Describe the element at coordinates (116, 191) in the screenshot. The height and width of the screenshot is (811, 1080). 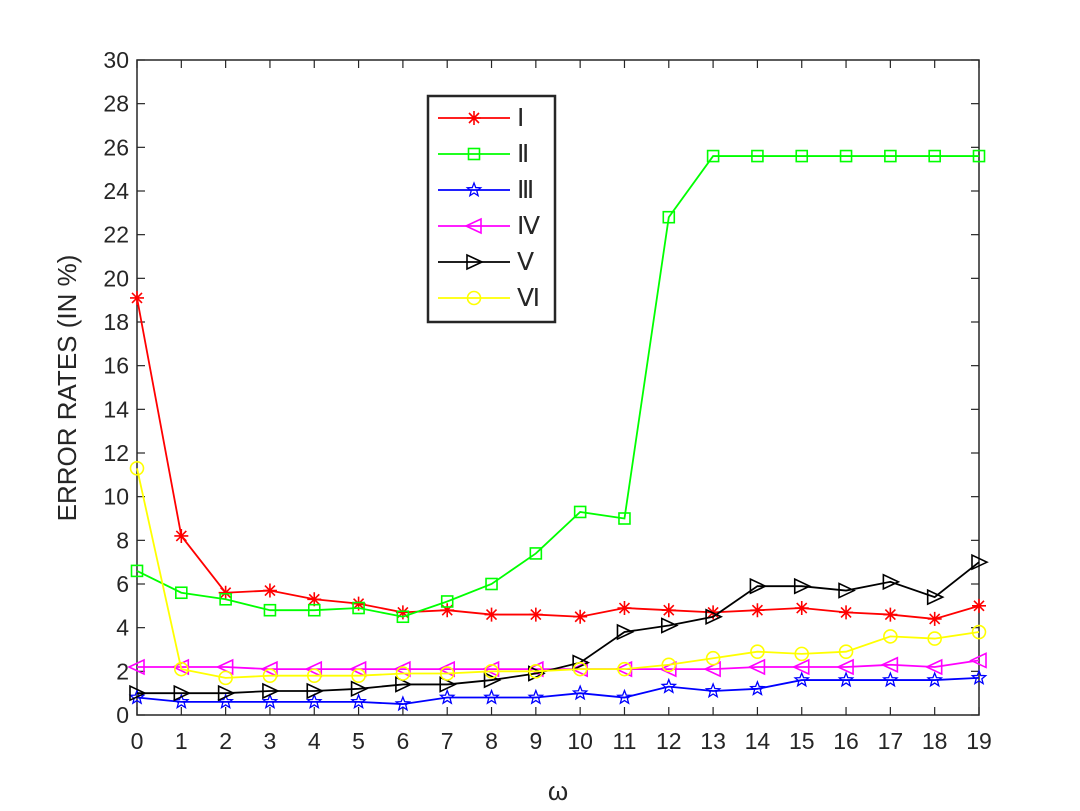
I see `y-tick-label: 24` at that location.